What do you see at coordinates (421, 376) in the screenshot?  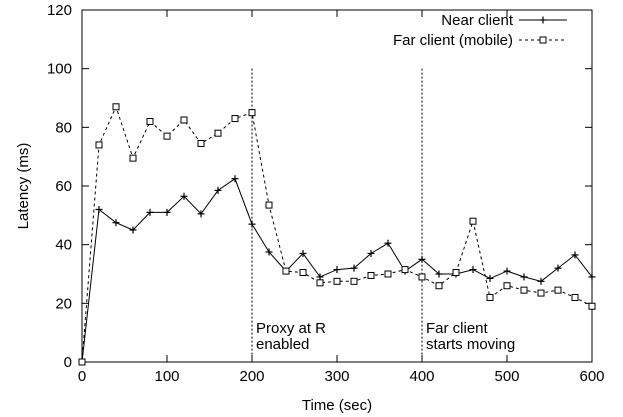 I see `x-tick-label: 400` at bounding box center [421, 376].